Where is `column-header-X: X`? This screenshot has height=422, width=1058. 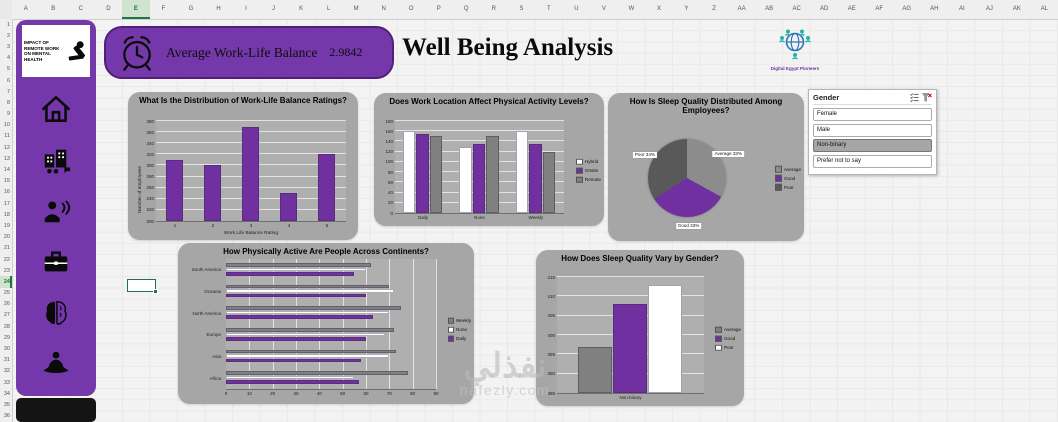 column-header-X: X is located at coordinates (658, 9).